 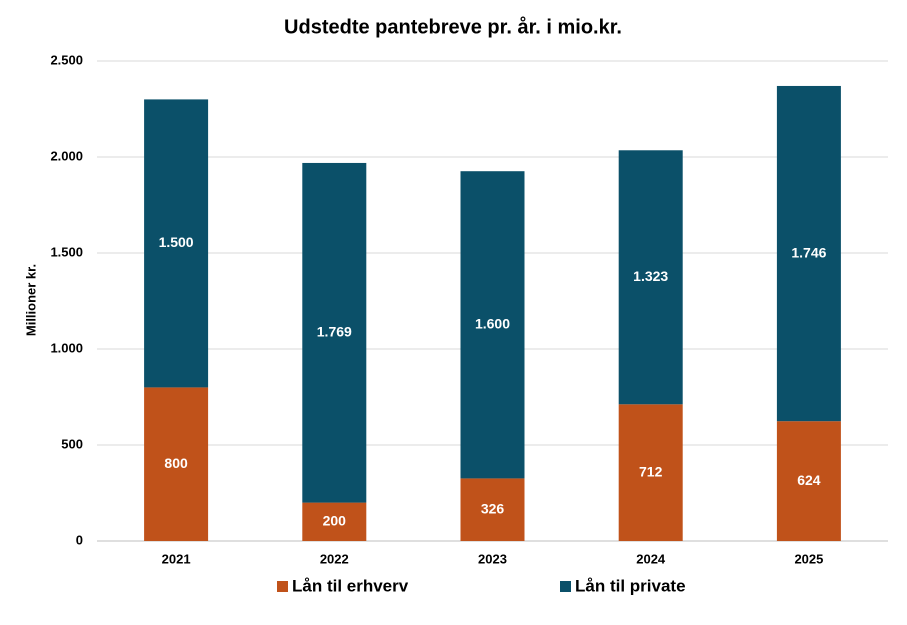 What do you see at coordinates (72, 443) in the screenshot?
I see `y-tick-label: 500` at bounding box center [72, 443].